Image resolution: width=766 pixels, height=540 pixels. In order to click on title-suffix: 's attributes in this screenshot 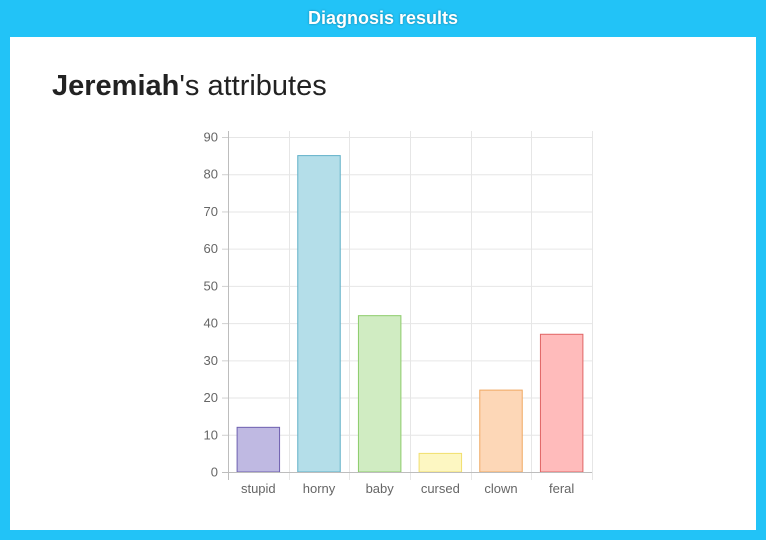, I will do `click(253, 86)`.